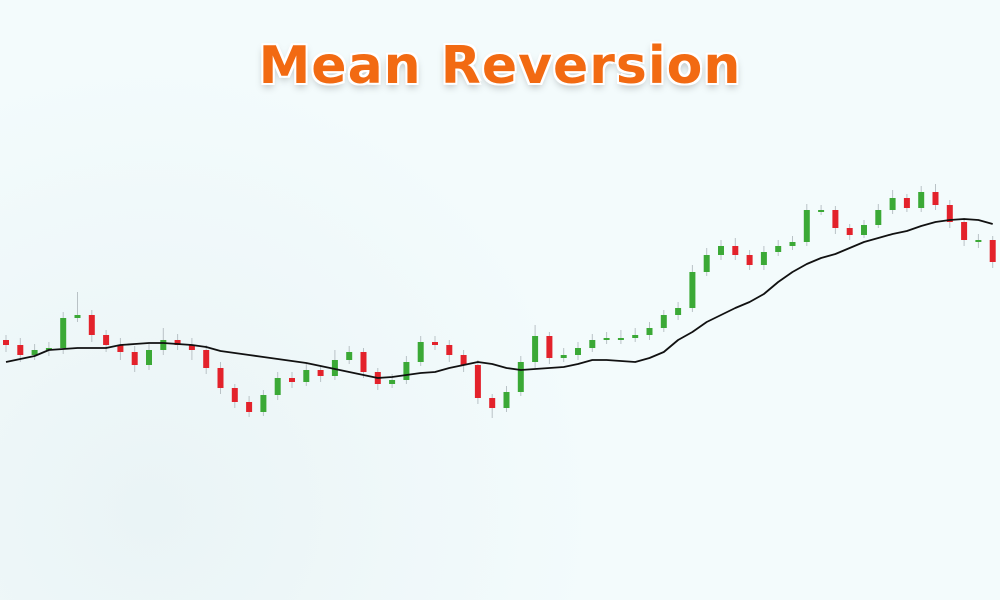 This screenshot has height=600, width=1000. I want to click on chart-title: Mean Reversion, so click(500, 66).